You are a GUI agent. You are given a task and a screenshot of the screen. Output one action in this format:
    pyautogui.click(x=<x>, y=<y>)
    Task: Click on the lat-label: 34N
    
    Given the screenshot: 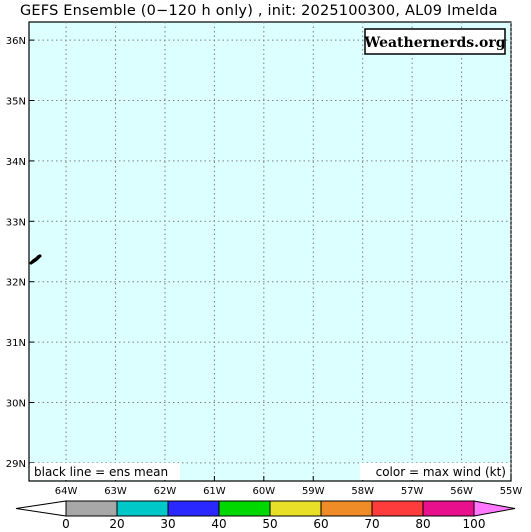 What is the action you would take?
    pyautogui.click(x=16, y=162)
    